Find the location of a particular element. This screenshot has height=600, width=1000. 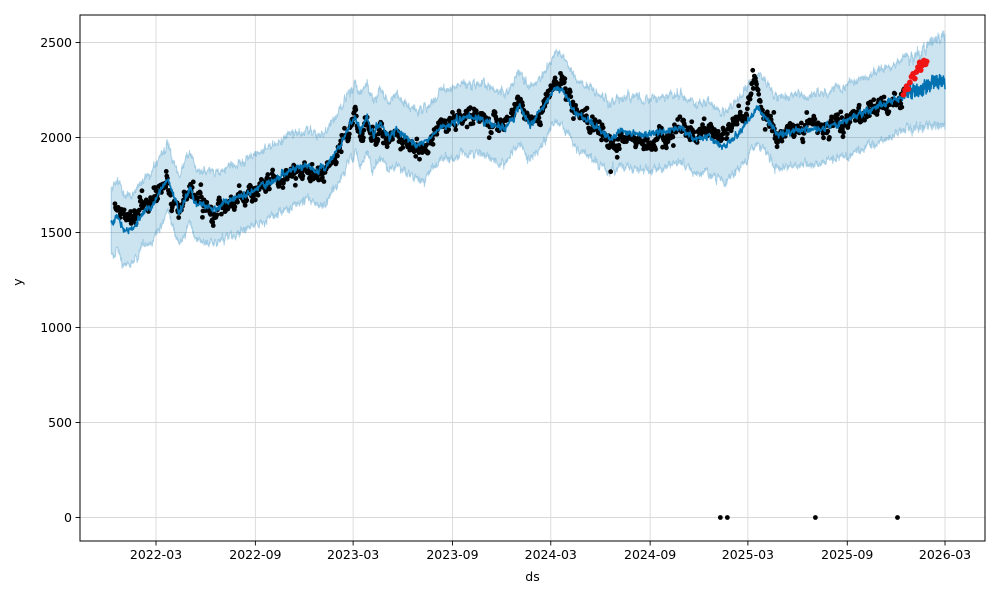

x-tick-label: 2026-03 is located at coordinates (945, 554).